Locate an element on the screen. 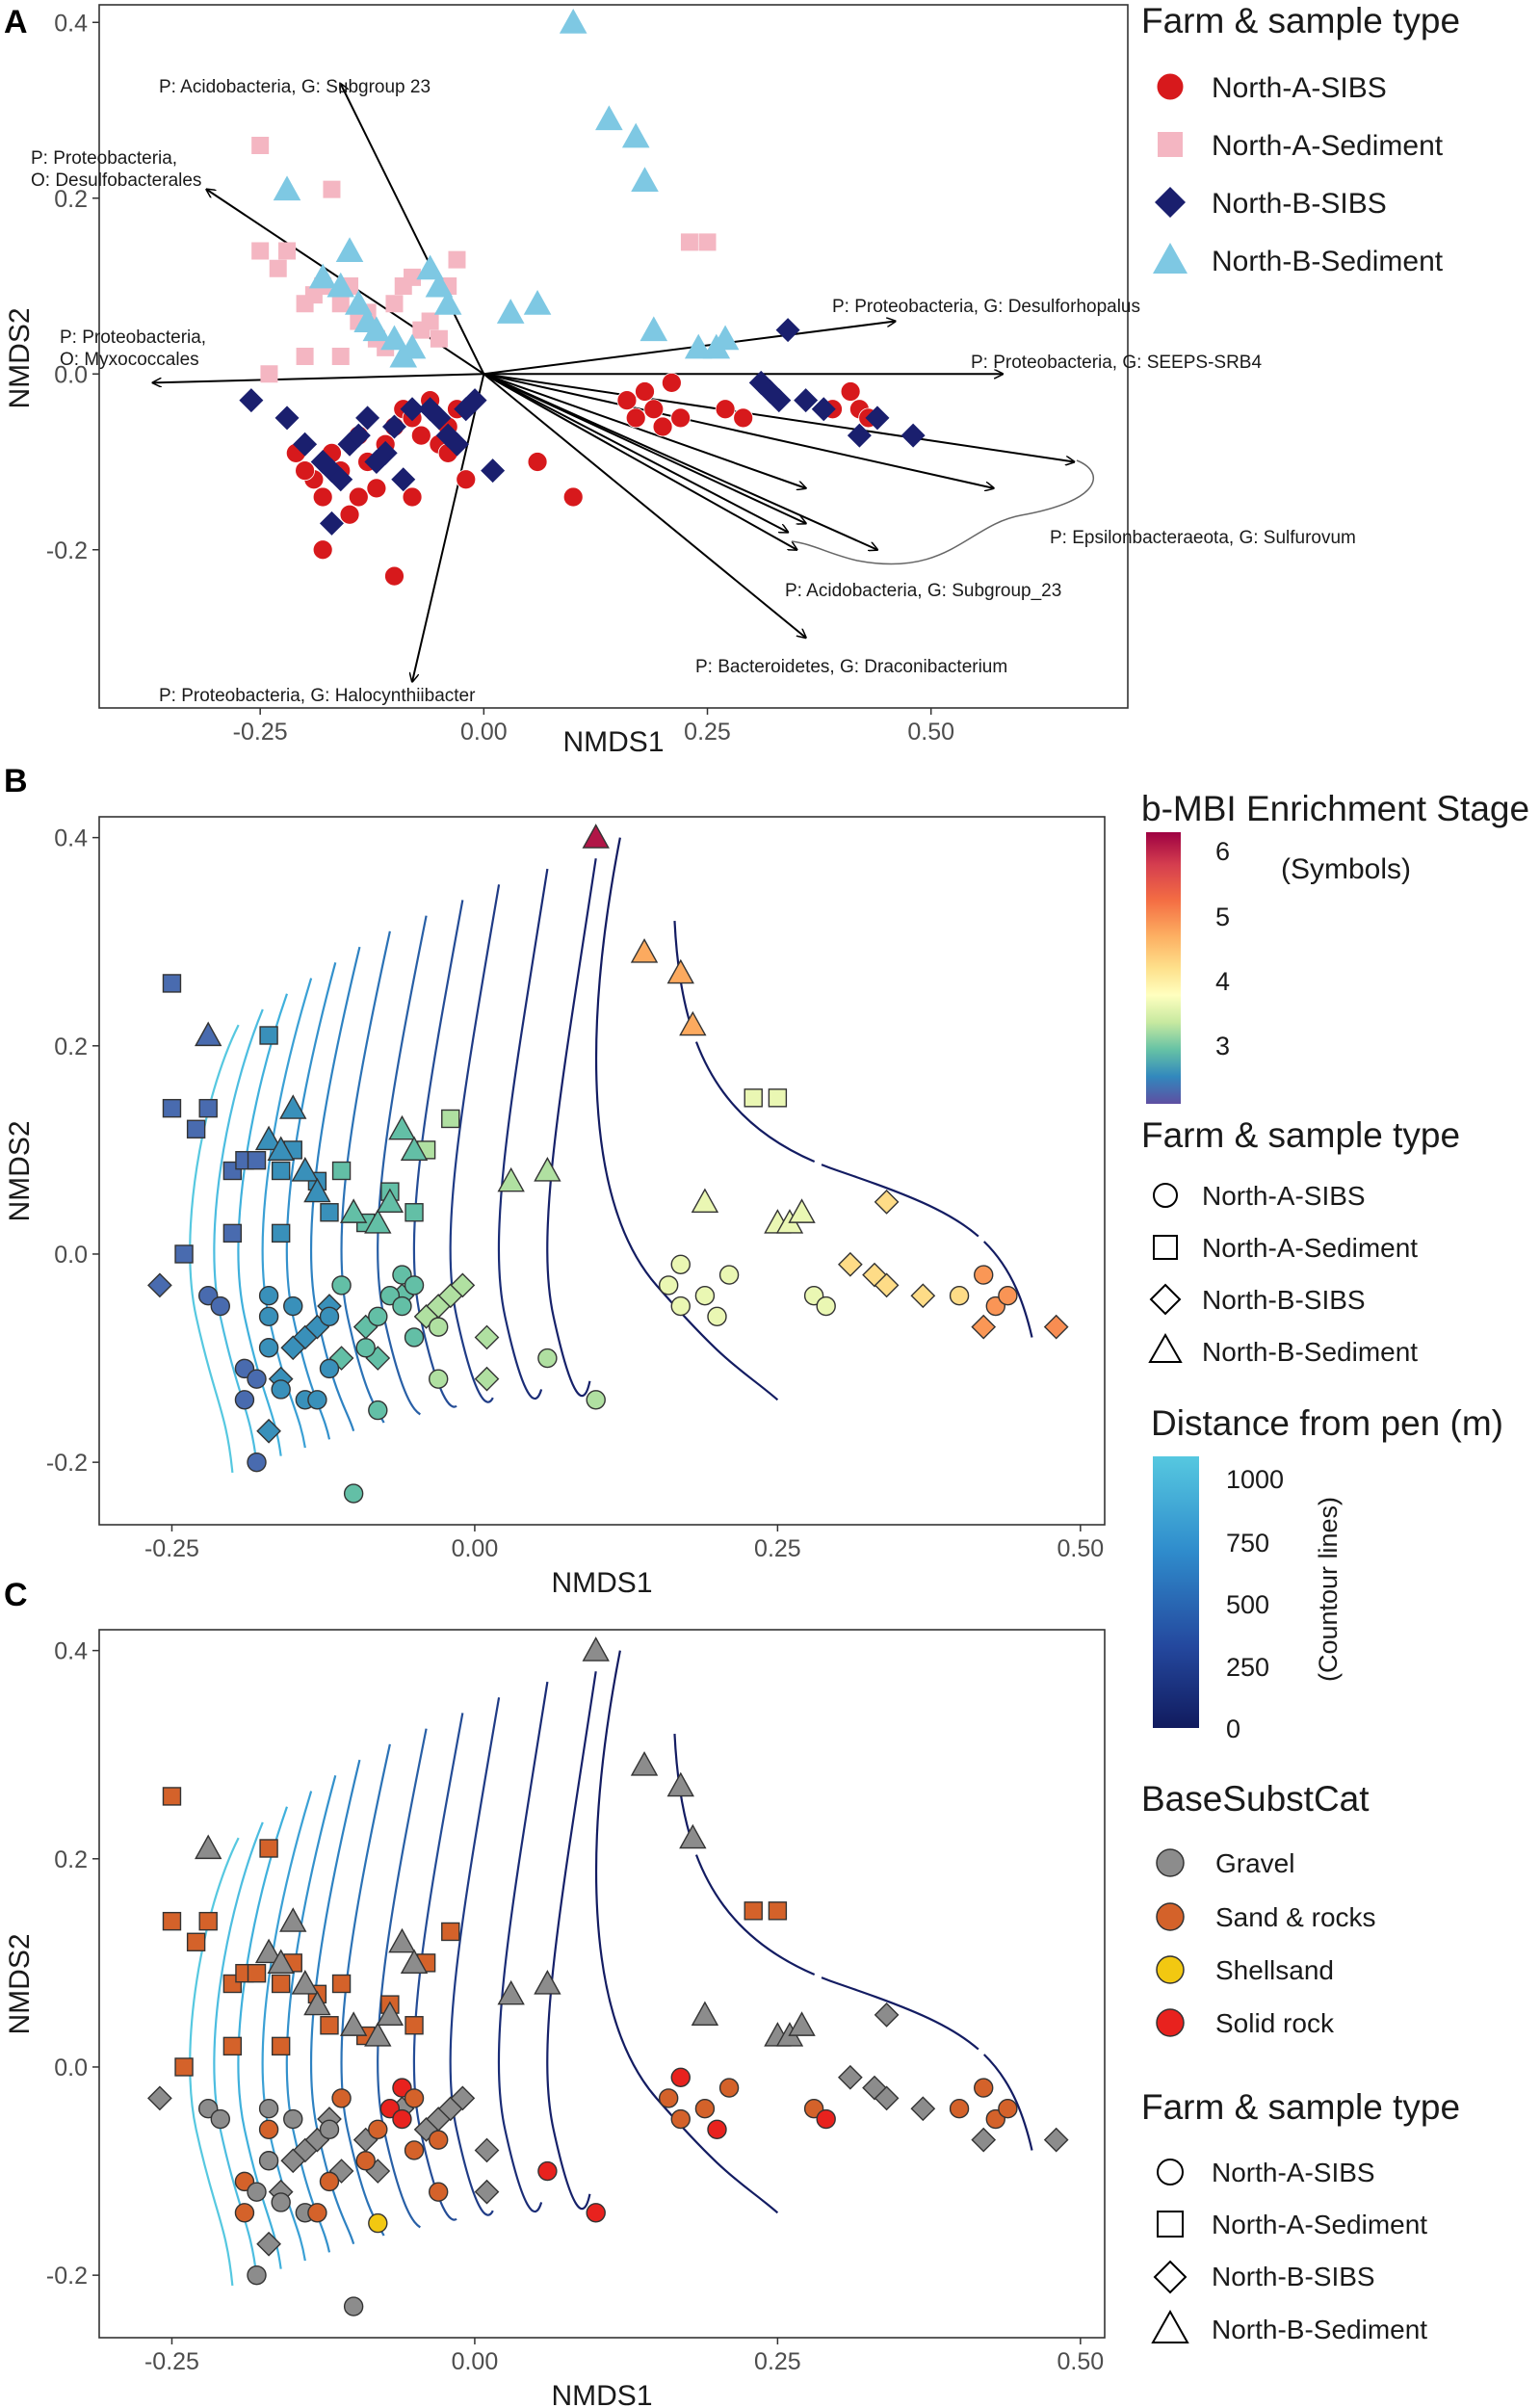 The image size is (1540, 2408). panel-letter-b: B is located at coordinates (16, 781).